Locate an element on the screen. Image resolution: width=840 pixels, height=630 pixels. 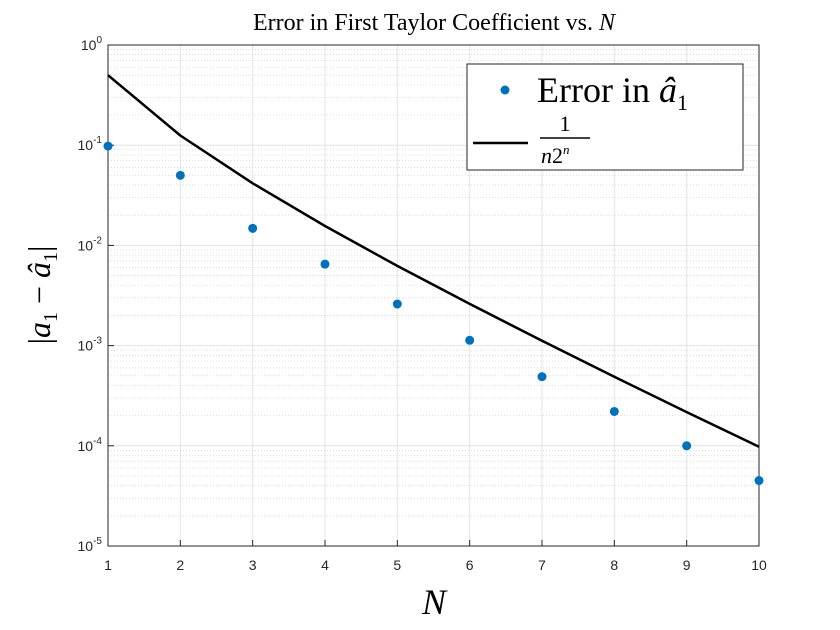
x-tick-label: 6 is located at coordinates (470, 565).